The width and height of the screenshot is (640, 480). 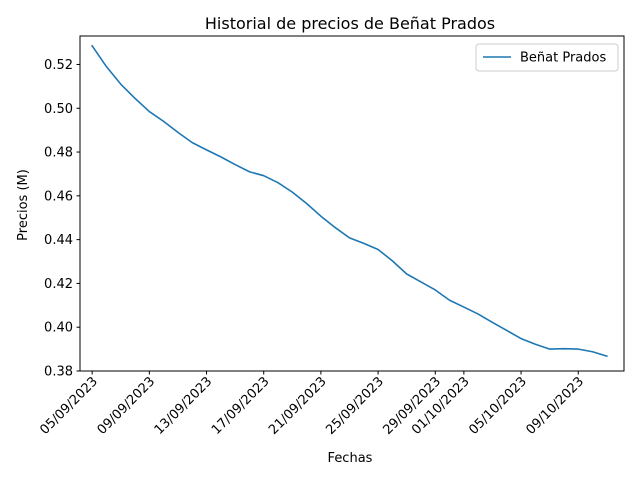 I want to click on chart-title: Historial de precios de Beñat Prados, so click(x=350, y=23).